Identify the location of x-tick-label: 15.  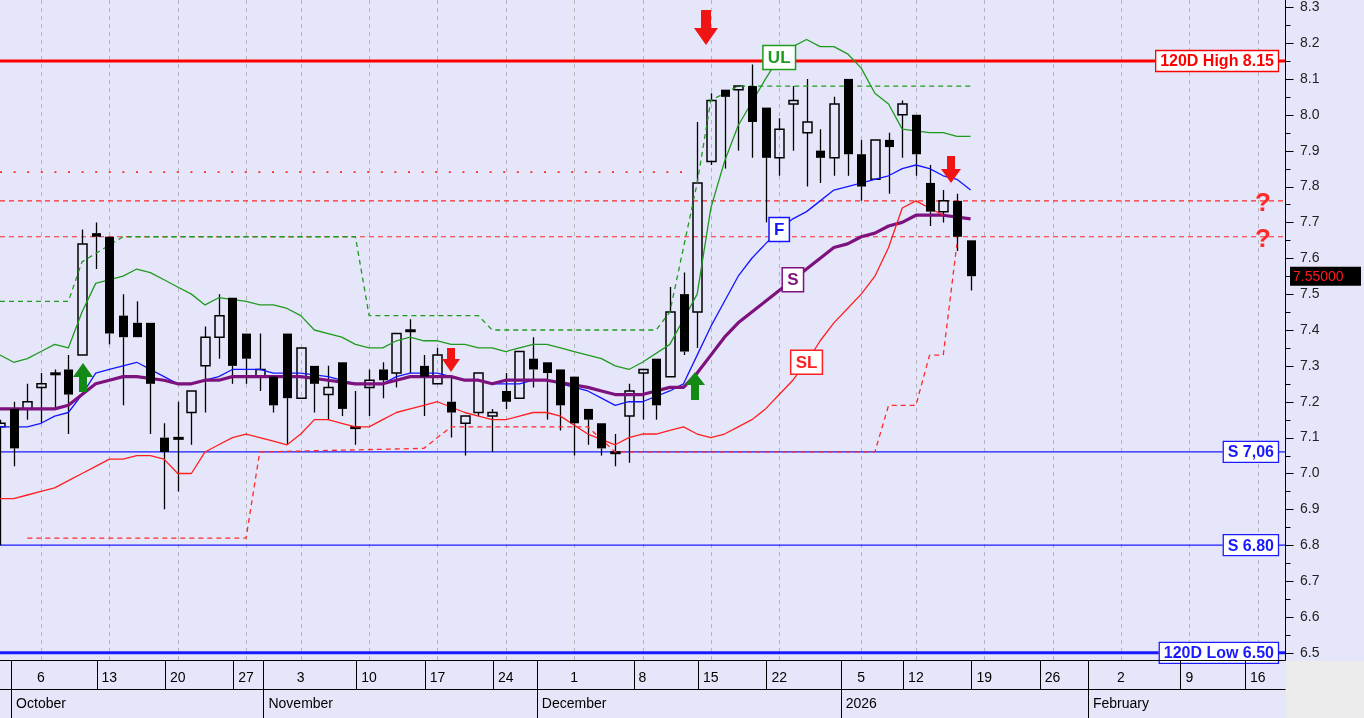
(711, 676).